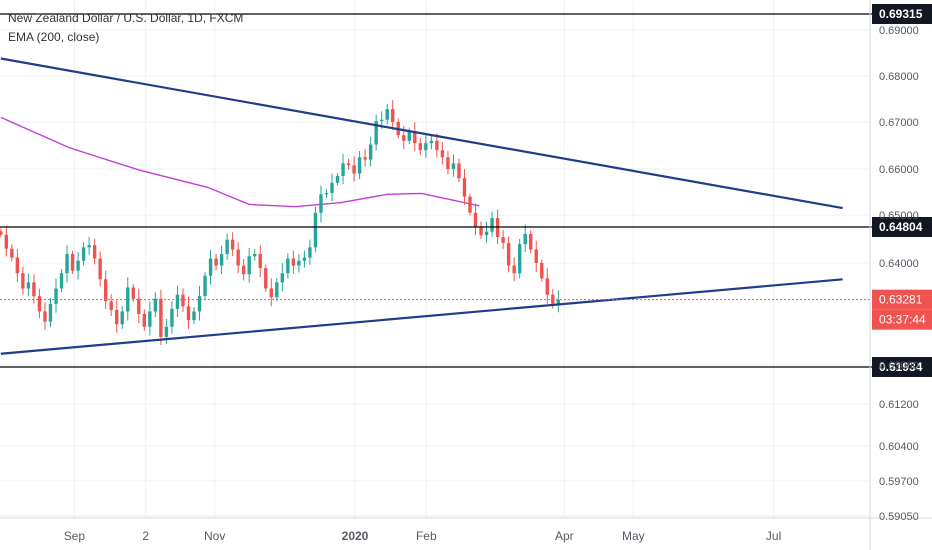  I want to click on legend-indicator: EMA (200, close), so click(54, 37).